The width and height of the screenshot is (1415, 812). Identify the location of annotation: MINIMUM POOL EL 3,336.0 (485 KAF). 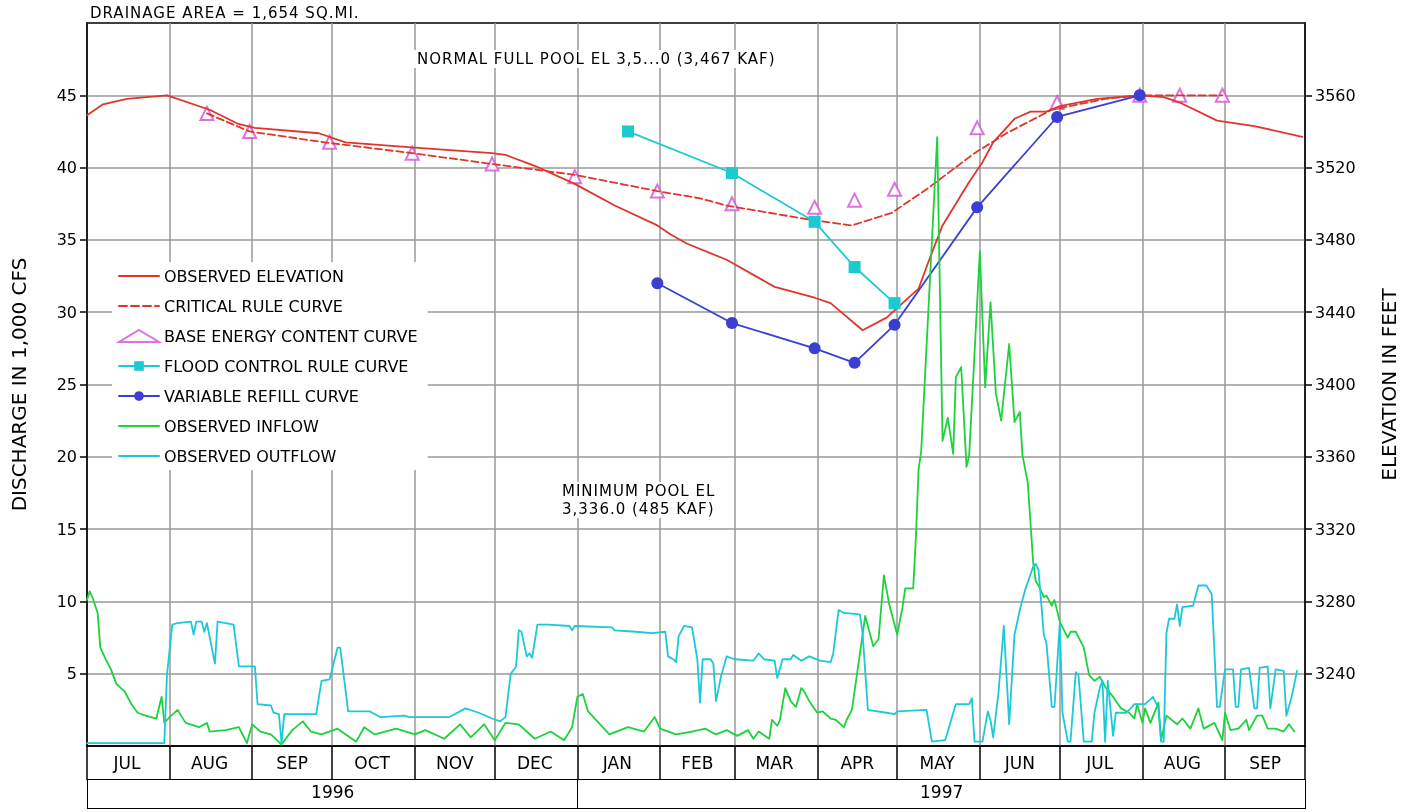
(639, 500).